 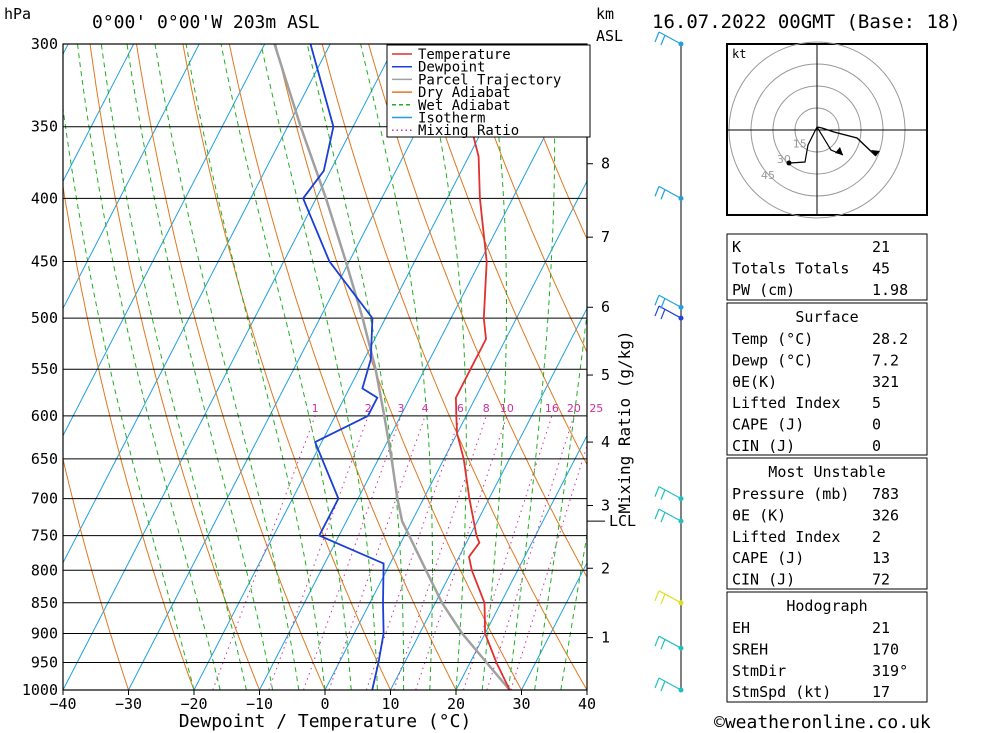 I want to click on table-row-label: StmSpd (kt), so click(x=781, y=692).